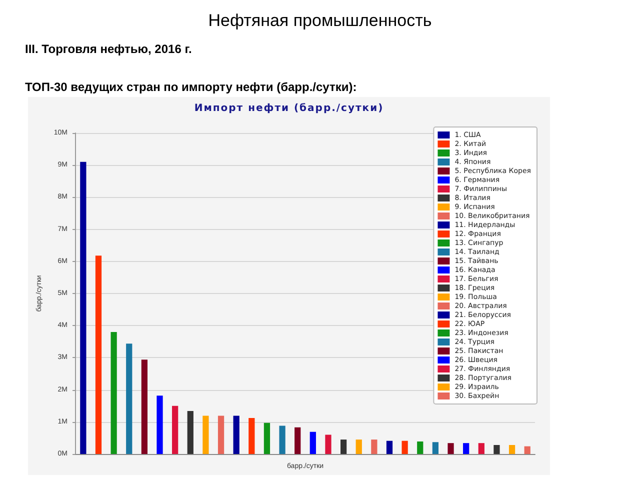  What do you see at coordinates (289, 108) in the screenshot?
I see `text: Импорт нефти (барр./сутки)` at bounding box center [289, 108].